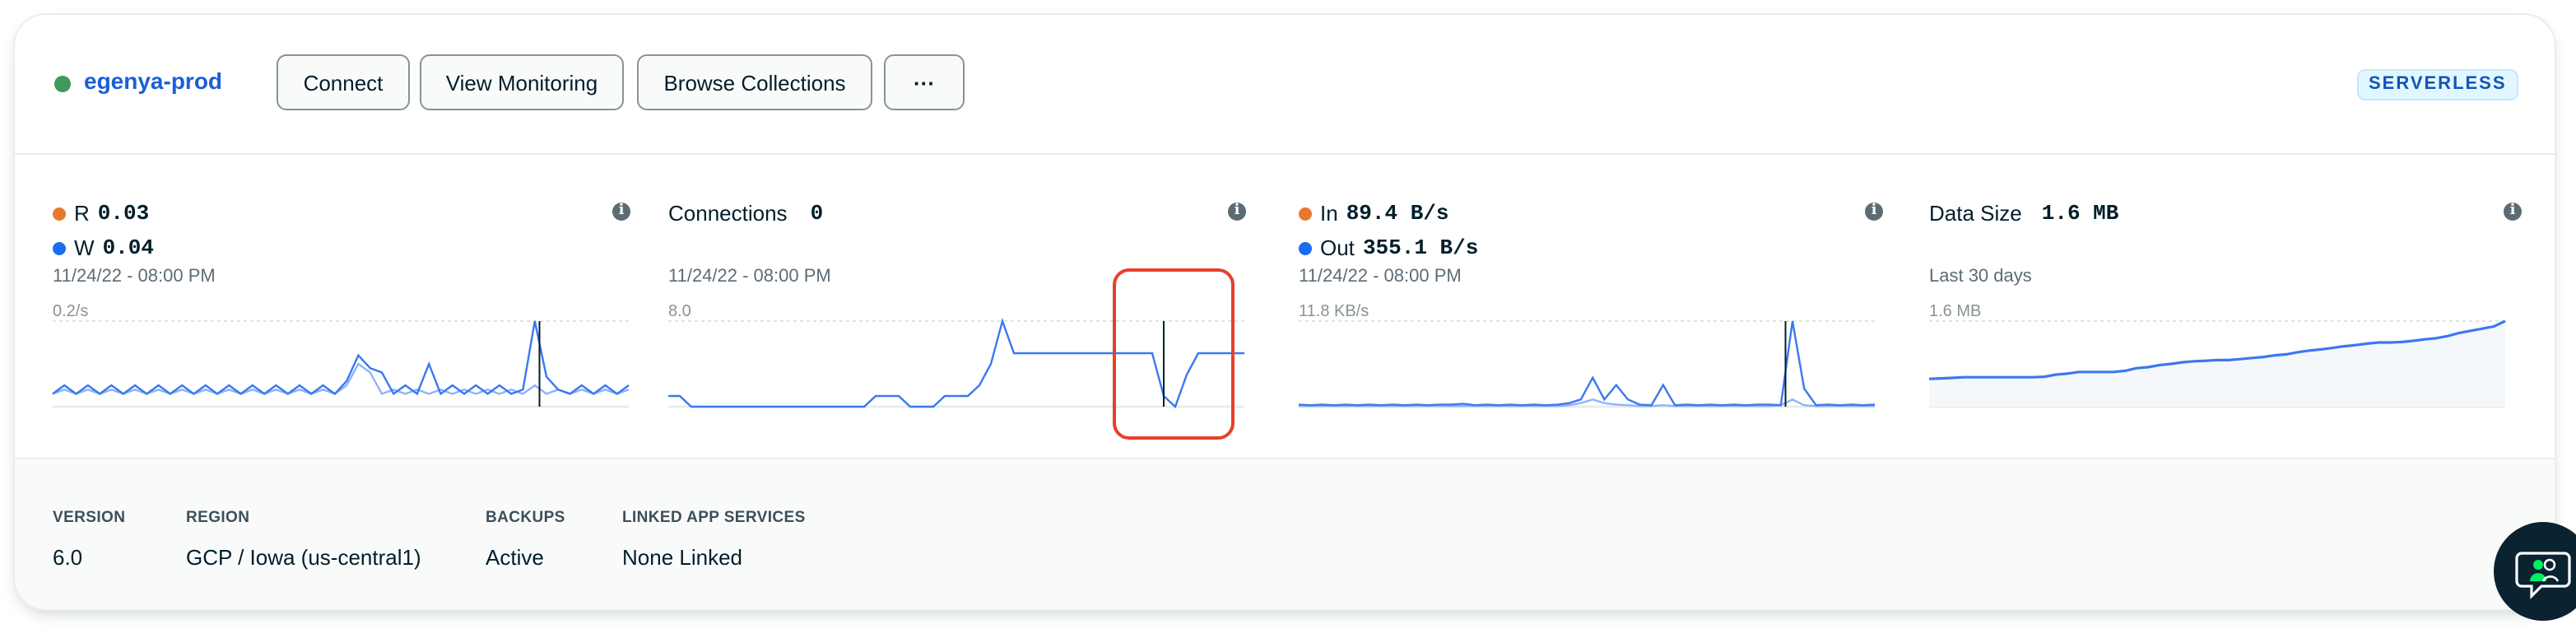  What do you see at coordinates (714, 518) in the screenshot?
I see `linked-app-services-label: LINKED APP SERVICES` at bounding box center [714, 518].